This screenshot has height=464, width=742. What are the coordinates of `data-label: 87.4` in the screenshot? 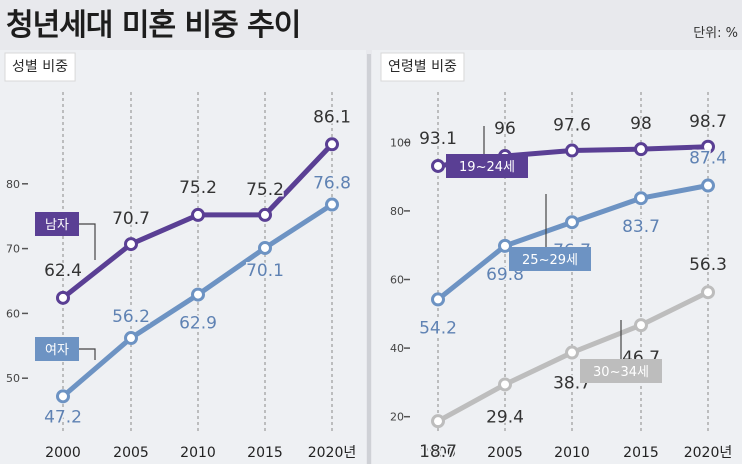 It's located at (708, 159).